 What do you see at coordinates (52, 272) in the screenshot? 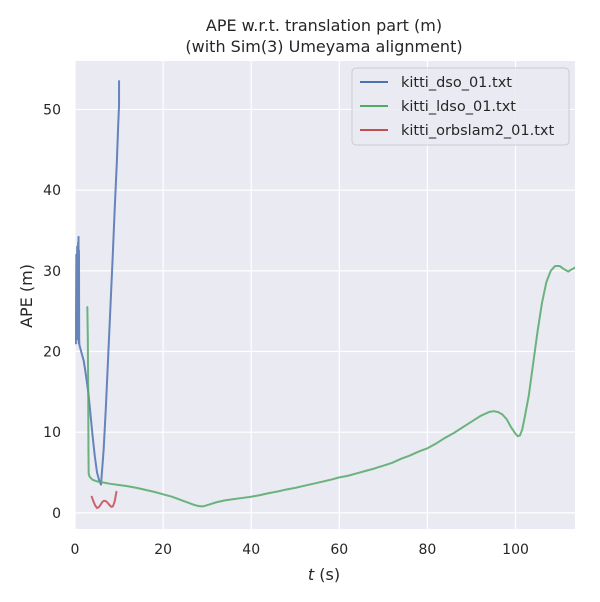
I see `y-tick-label: 30` at bounding box center [52, 272].